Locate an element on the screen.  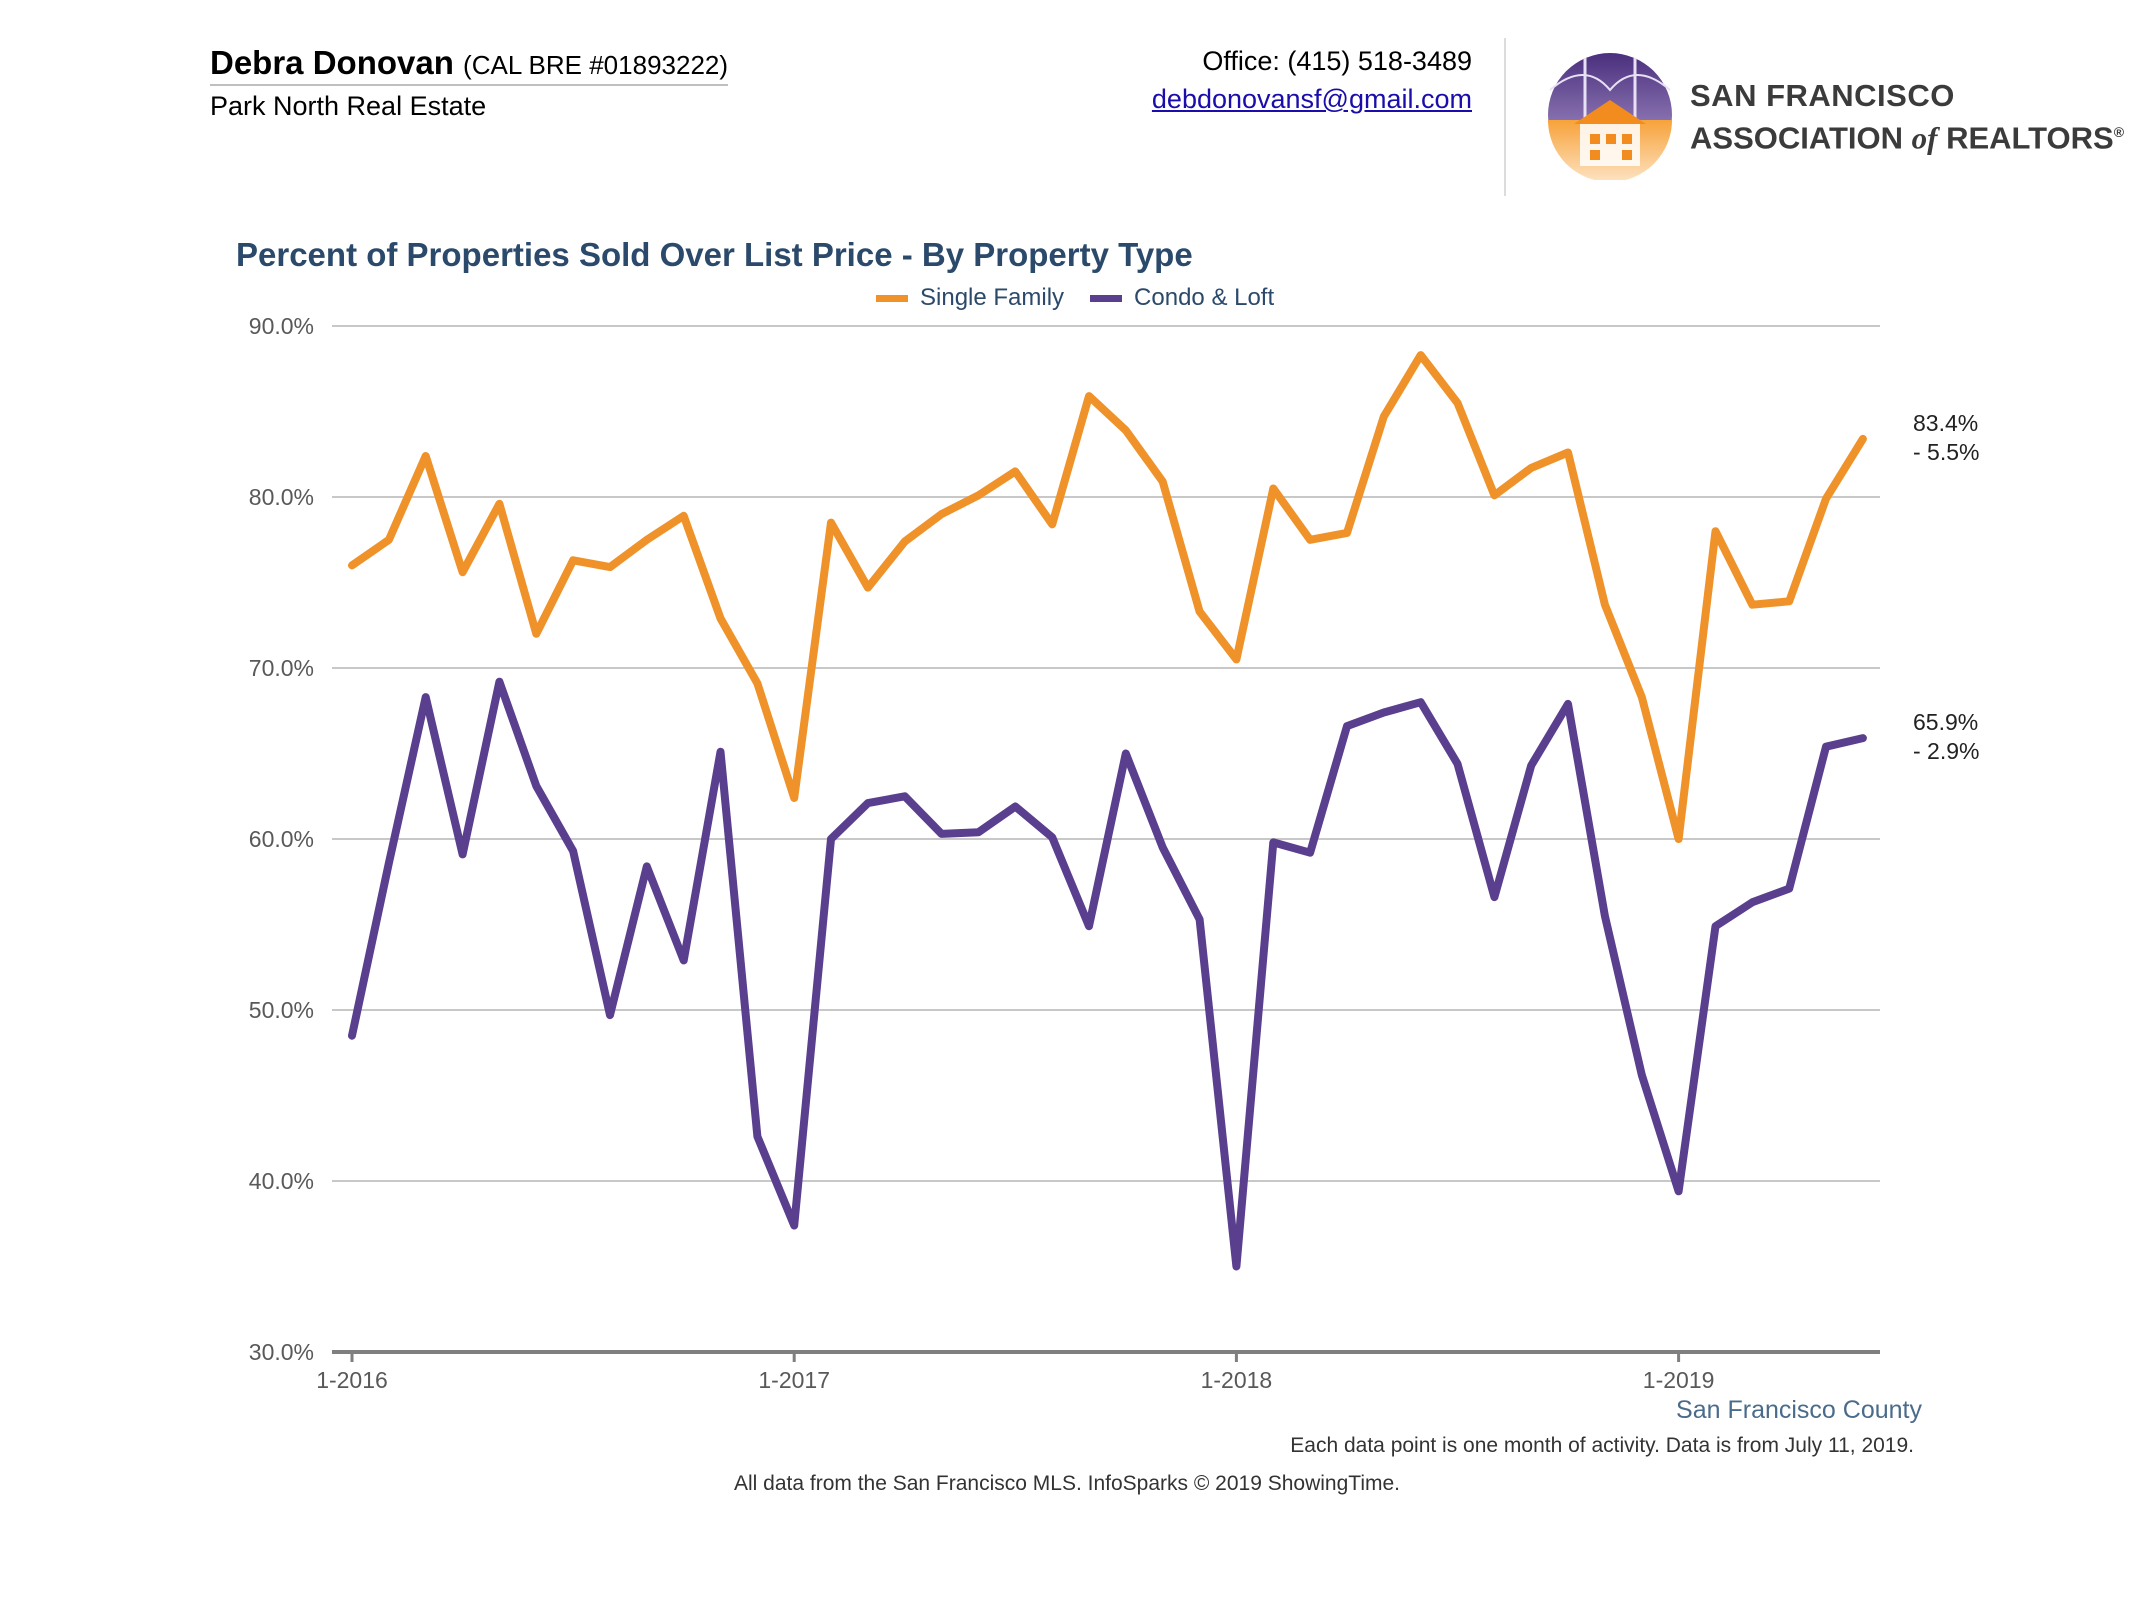
logo-line2: ASSOCIATION of REALTORS® is located at coordinates (1907, 135).